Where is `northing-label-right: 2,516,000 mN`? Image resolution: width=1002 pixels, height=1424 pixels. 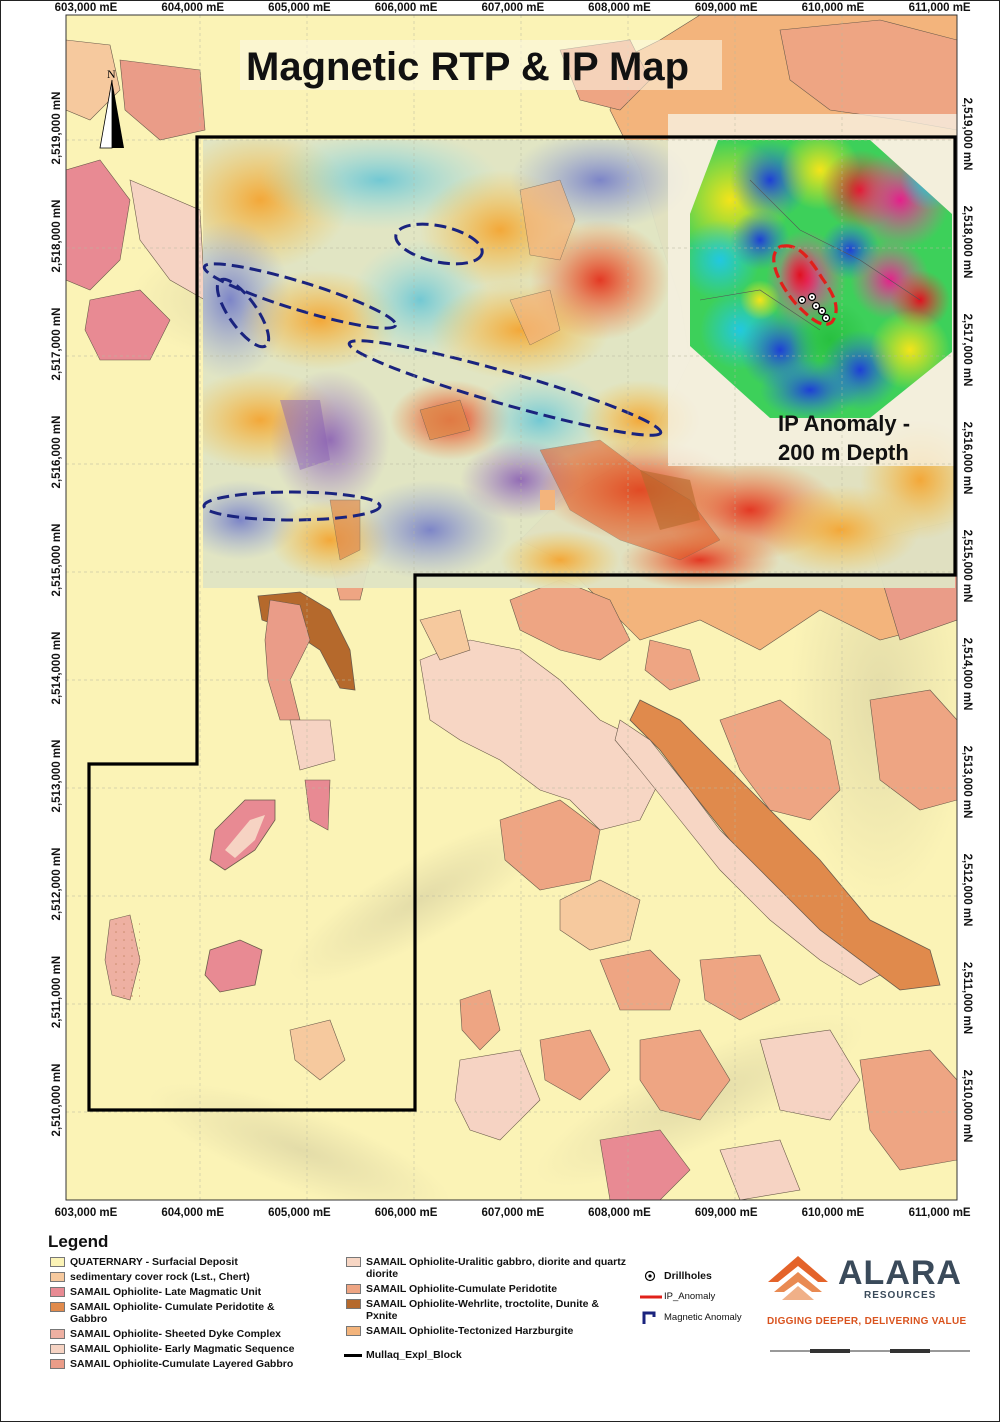
northing-label-right: 2,516,000 mN is located at coordinates (967, 458).